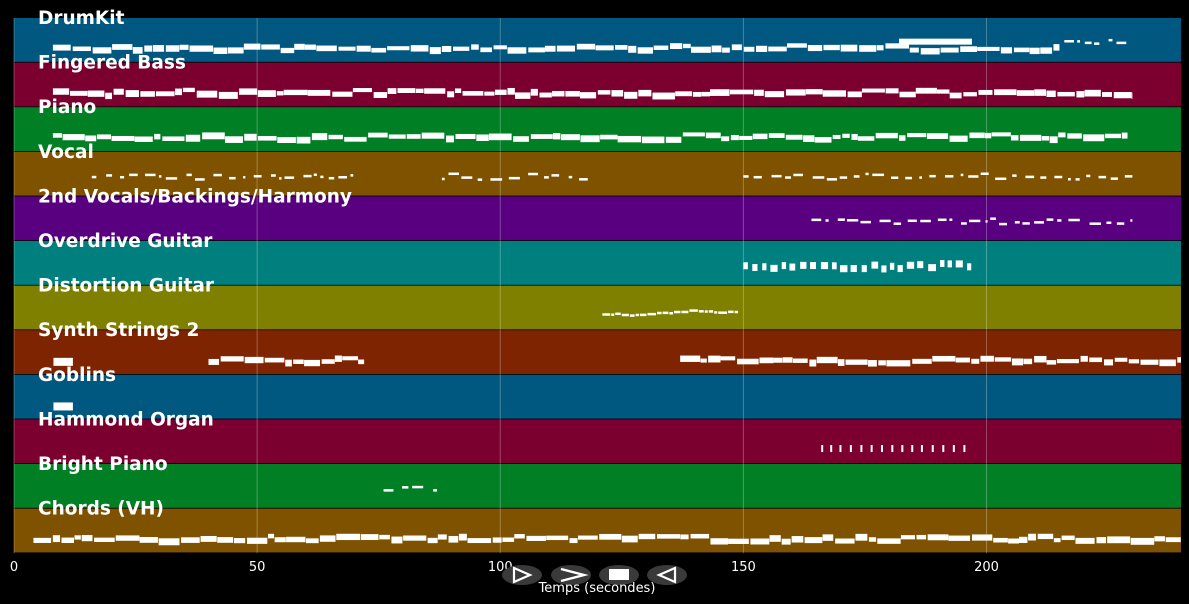  I want to click on rewind-button, so click(667, 575).